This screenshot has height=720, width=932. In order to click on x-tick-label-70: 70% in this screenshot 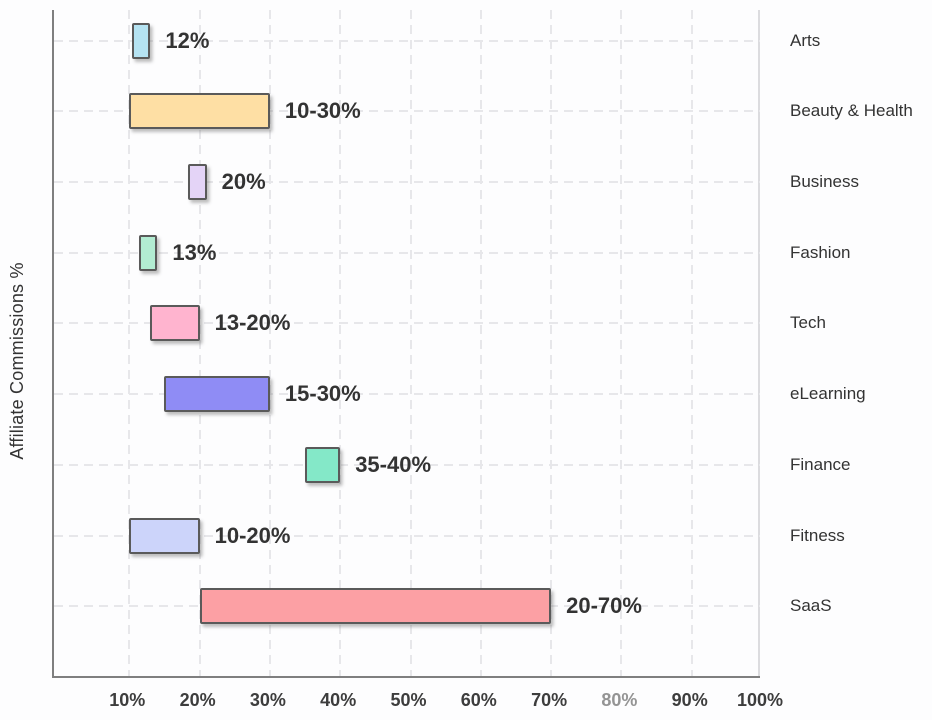, I will do `click(549, 700)`.